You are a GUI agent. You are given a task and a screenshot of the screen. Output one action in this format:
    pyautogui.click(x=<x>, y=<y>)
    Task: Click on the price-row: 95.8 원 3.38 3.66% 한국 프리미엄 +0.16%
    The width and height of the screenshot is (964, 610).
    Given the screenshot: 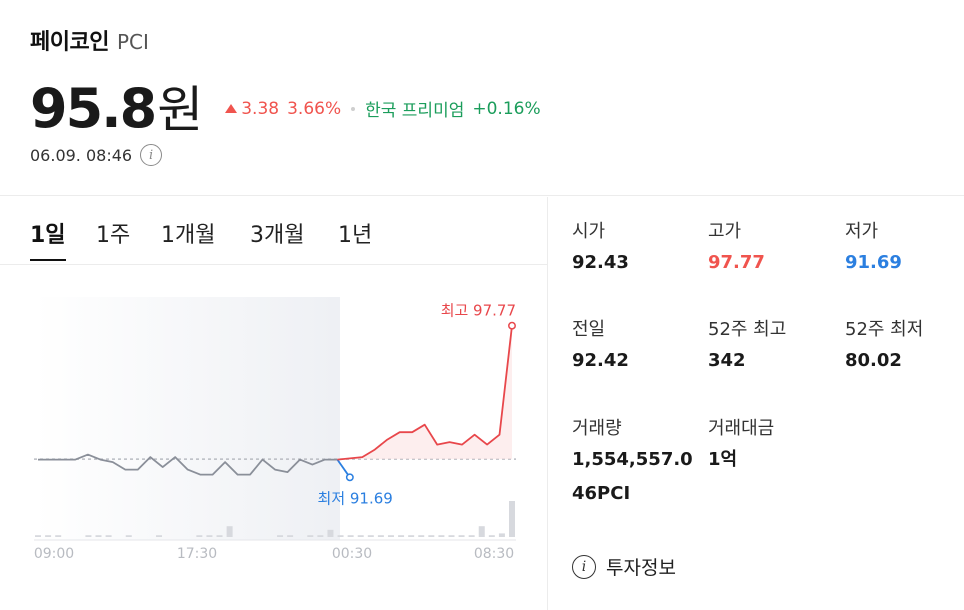 What is the action you would take?
    pyautogui.click(x=285, y=106)
    